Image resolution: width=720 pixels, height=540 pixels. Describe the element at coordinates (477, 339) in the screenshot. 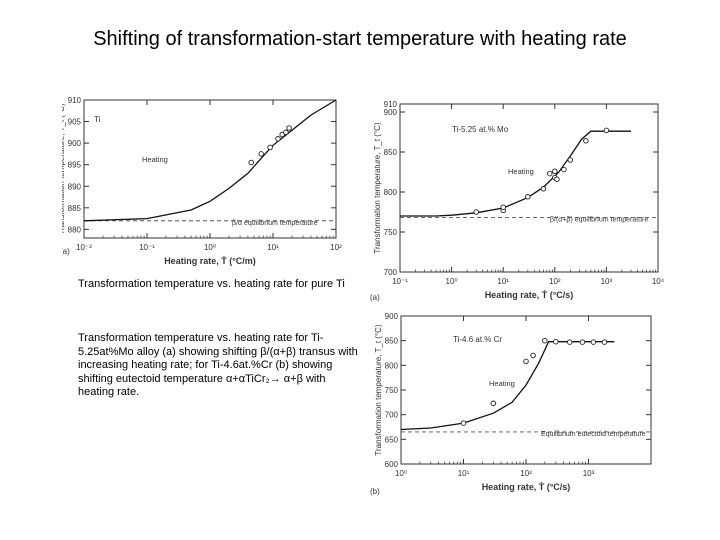

I see `inset-label: Ti-4.6 at.% Cr` at that location.